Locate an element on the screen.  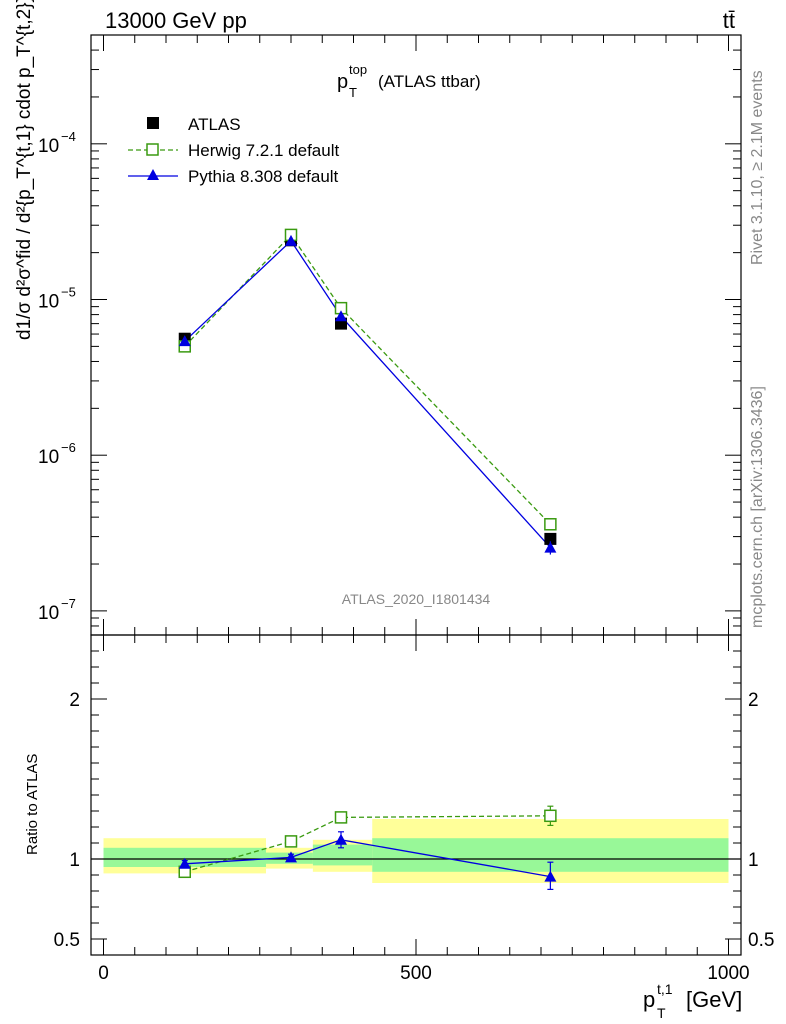
pythia-line is located at coordinates (367, 394).